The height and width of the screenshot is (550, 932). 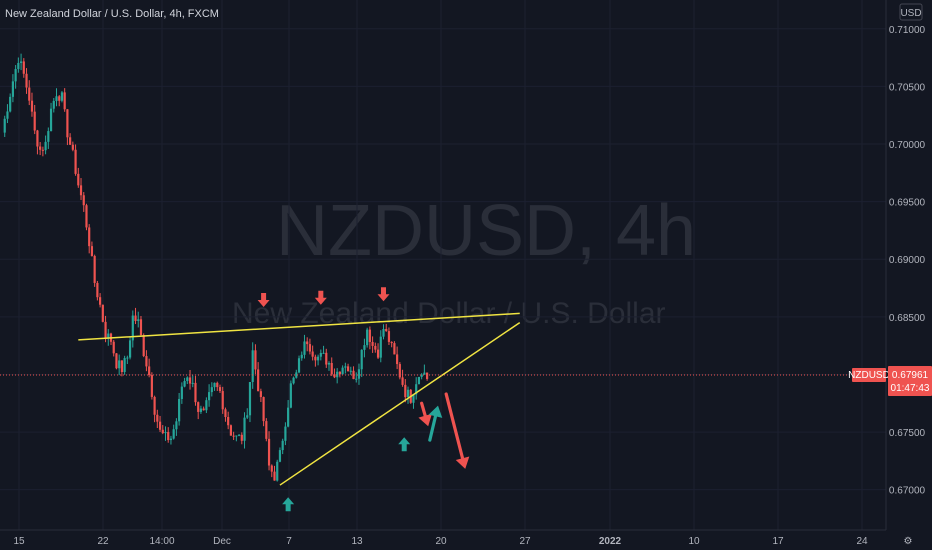 I want to click on watermark-name: New Zealand Dollar / U.S. Dollar, so click(x=449, y=313).